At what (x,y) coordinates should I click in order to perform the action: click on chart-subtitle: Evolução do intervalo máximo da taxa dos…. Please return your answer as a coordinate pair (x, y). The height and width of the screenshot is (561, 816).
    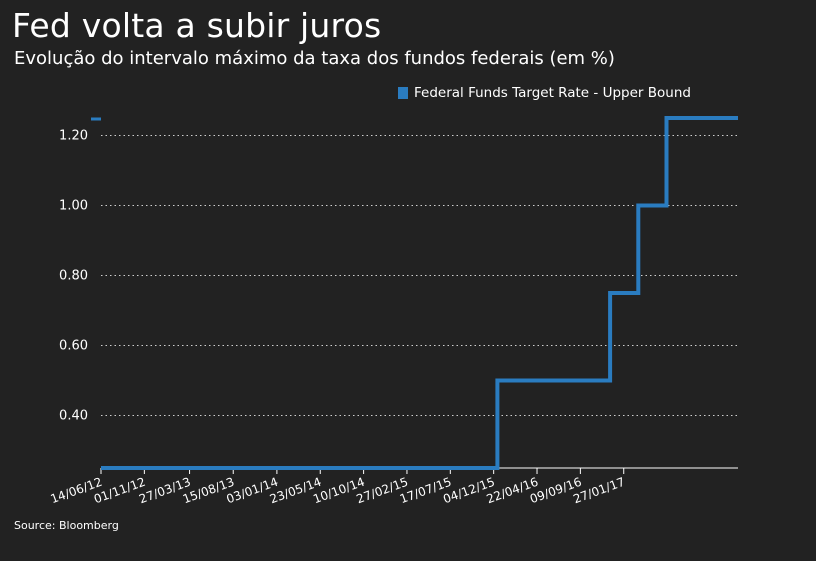
    Looking at the image, I should click on (314, 58).